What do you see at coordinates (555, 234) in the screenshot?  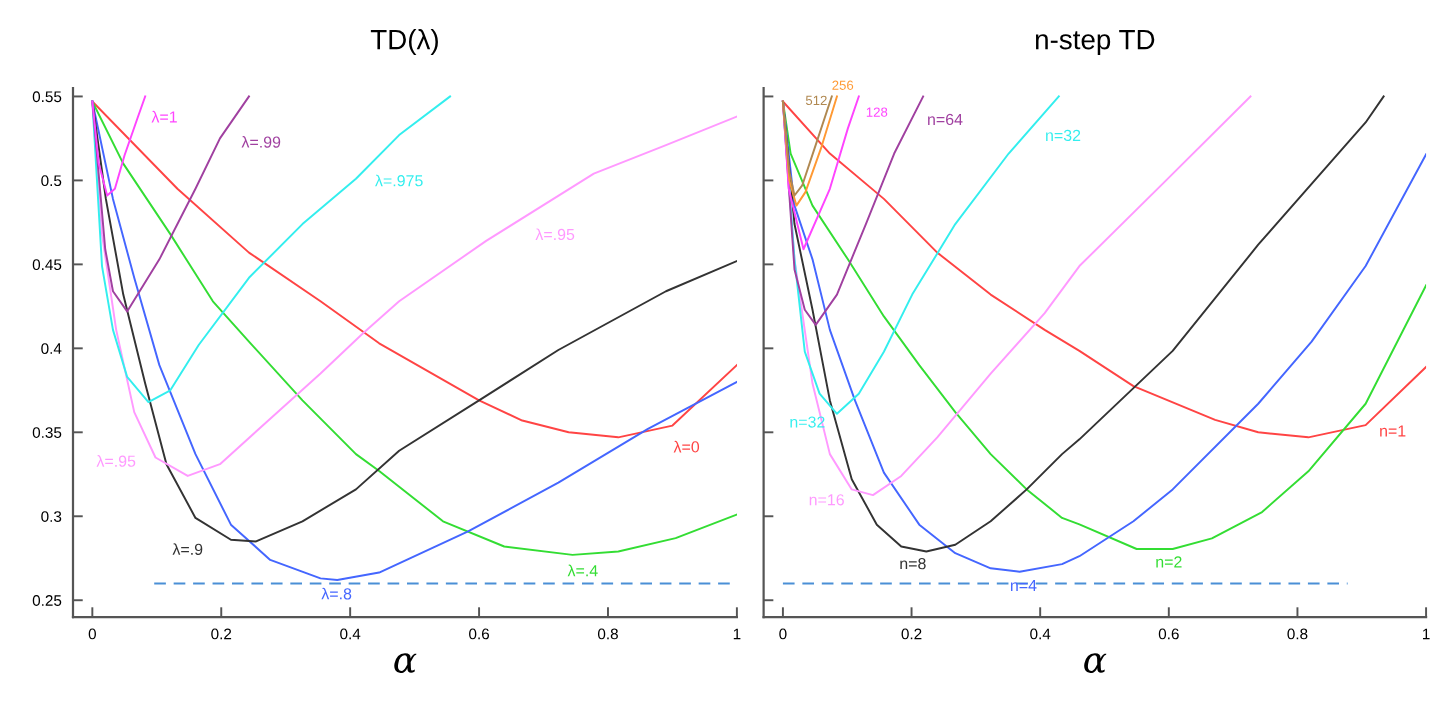 I see `series-label: λ=.95` at bounding box center [555, 234].